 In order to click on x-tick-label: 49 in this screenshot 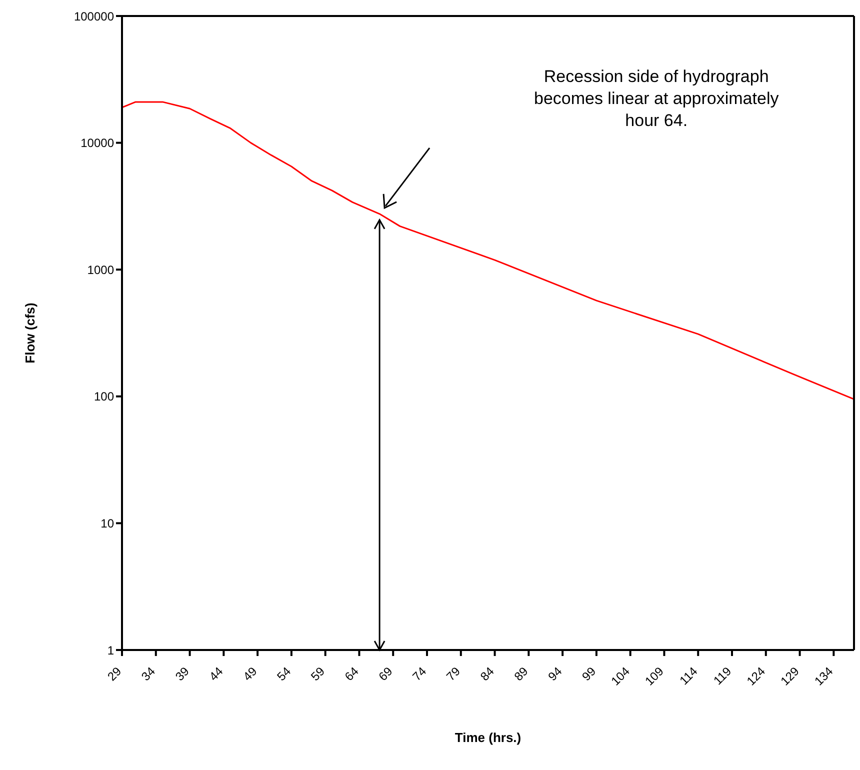, I will do `click(250, 674)`.